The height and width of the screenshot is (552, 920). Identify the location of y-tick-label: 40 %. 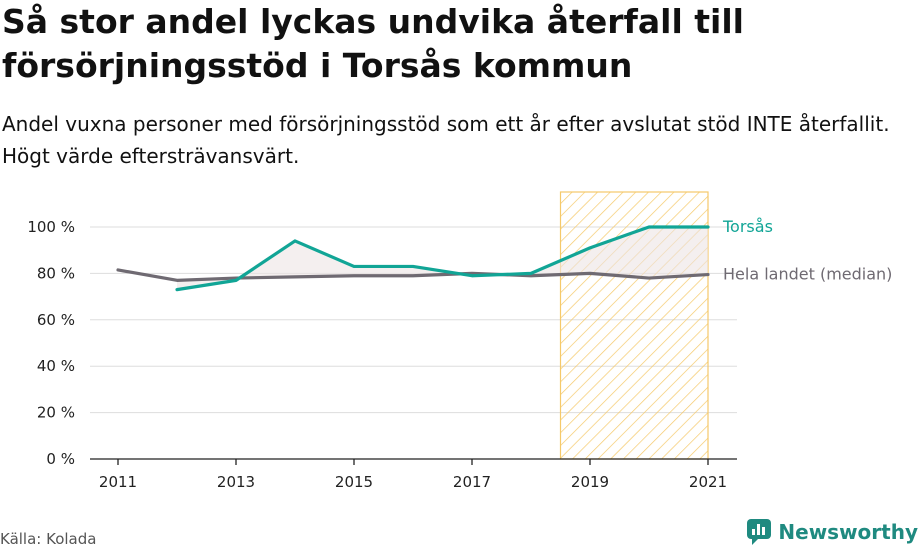
(56, 366).